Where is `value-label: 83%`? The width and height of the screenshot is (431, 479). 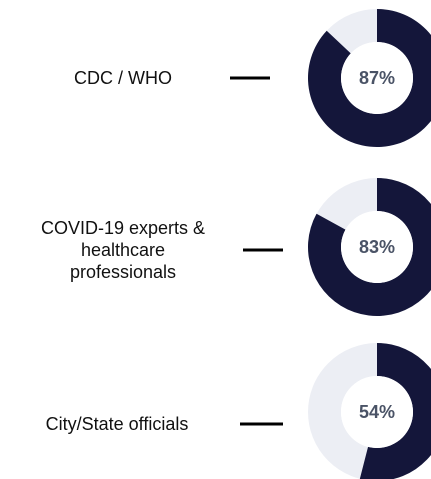
value-label: 83% is located at coordinates (377, 247).